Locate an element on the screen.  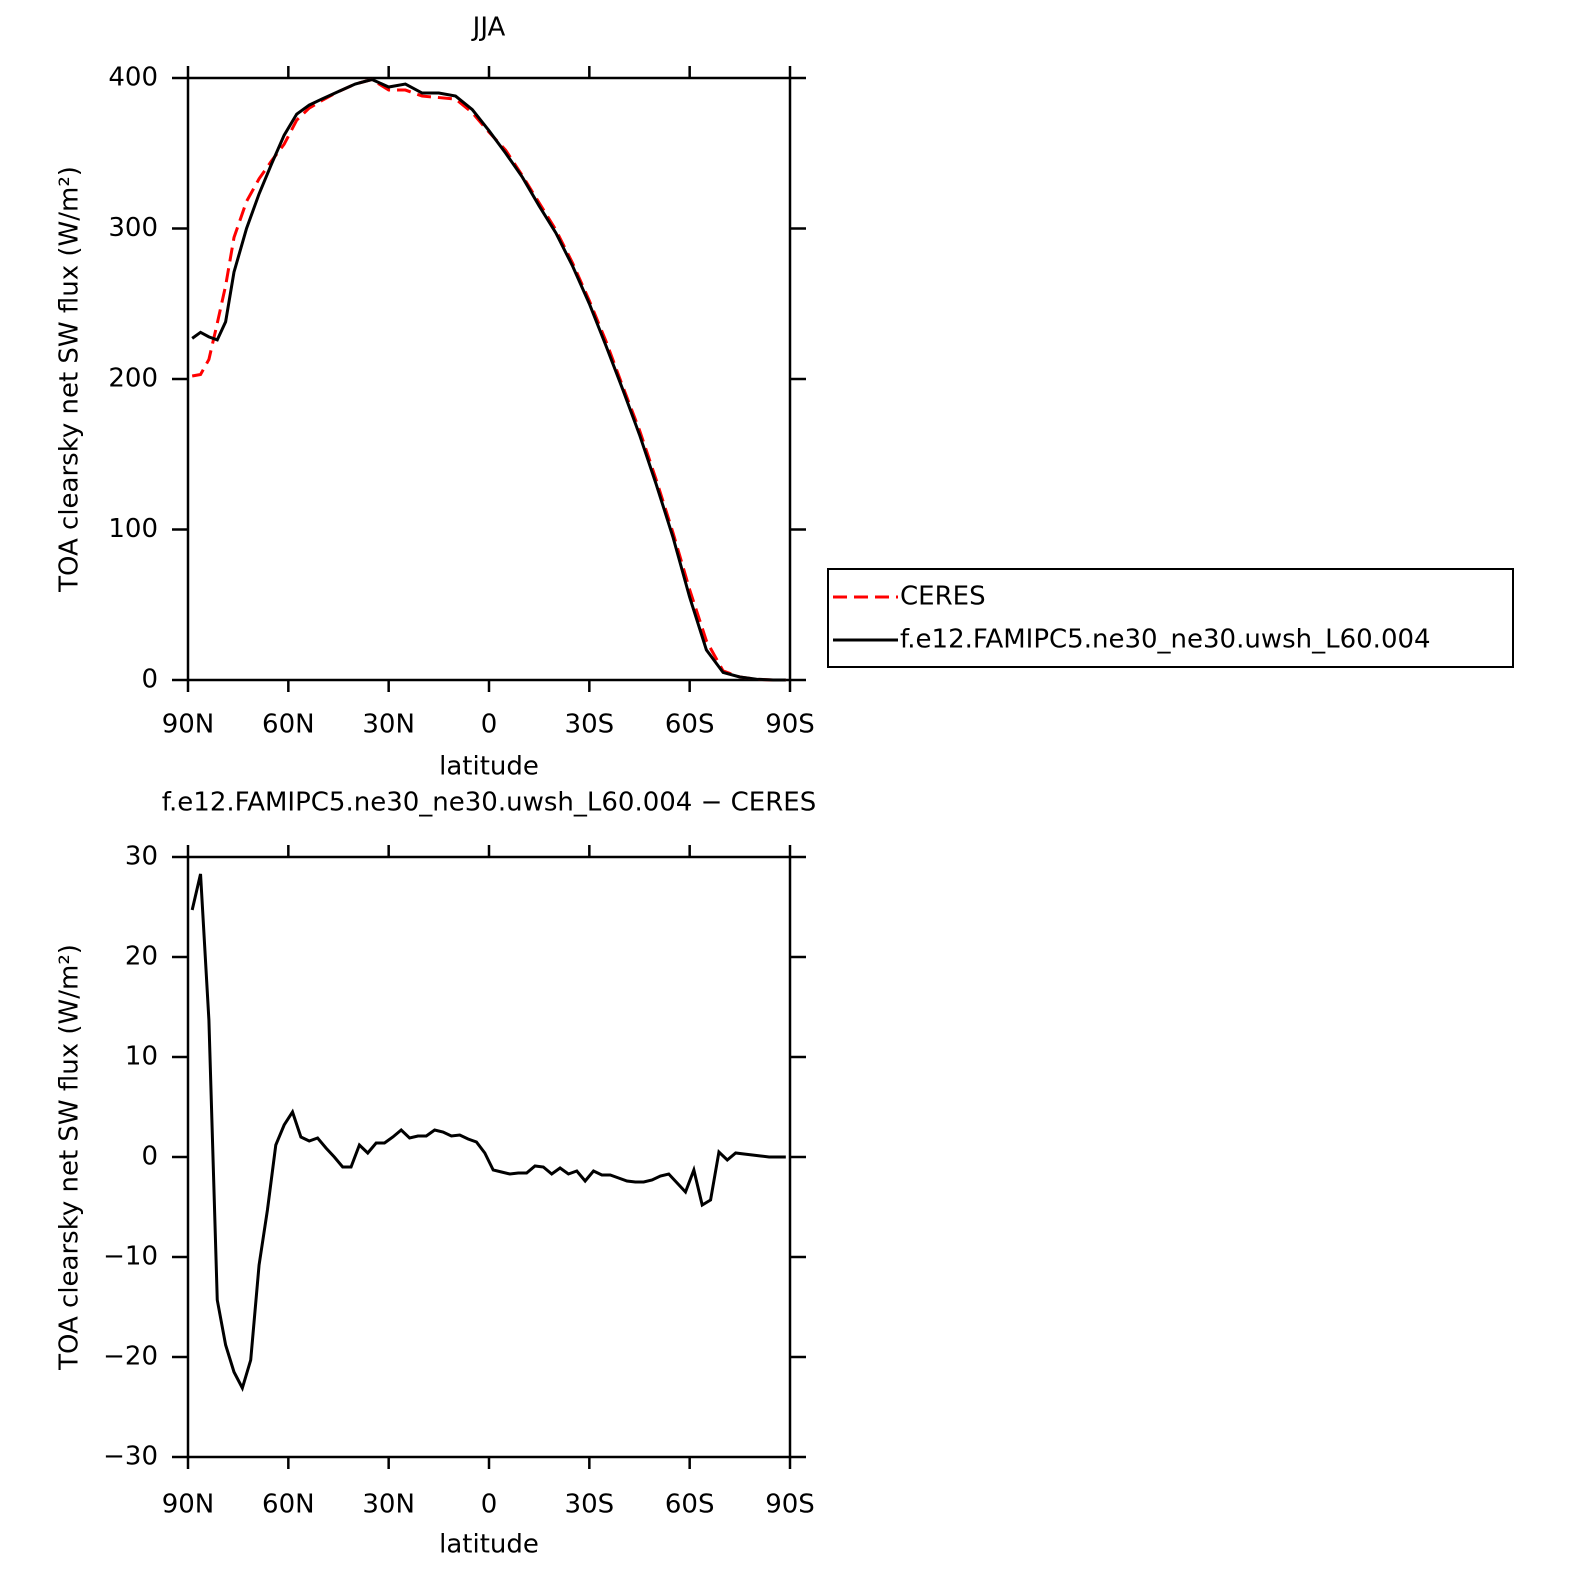
y-tick-label: −20 is located at coordinates (130, 1357).